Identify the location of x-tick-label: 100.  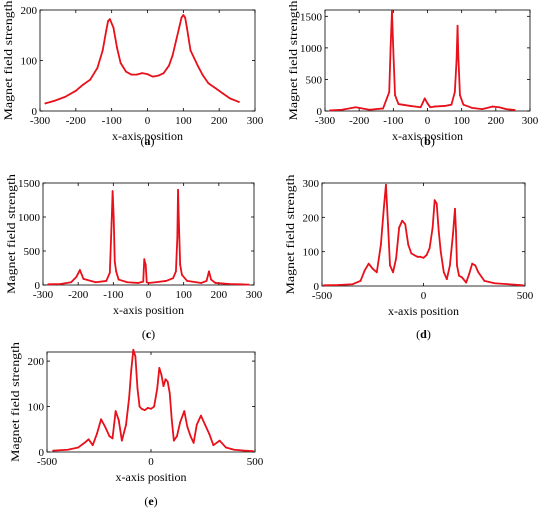
(183, 295).